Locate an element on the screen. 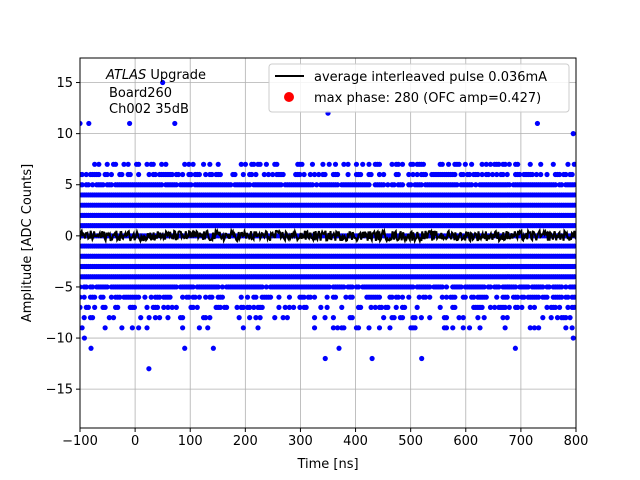 The image size is (640, 480). y-tick-label: −10 is located at coordinates (59, 339).